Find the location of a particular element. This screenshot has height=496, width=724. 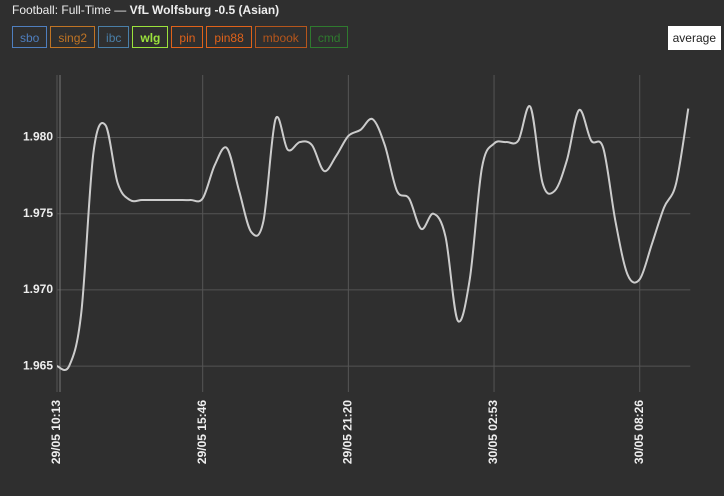

bookmaker-button: pin is located at coordinates (187, 37).